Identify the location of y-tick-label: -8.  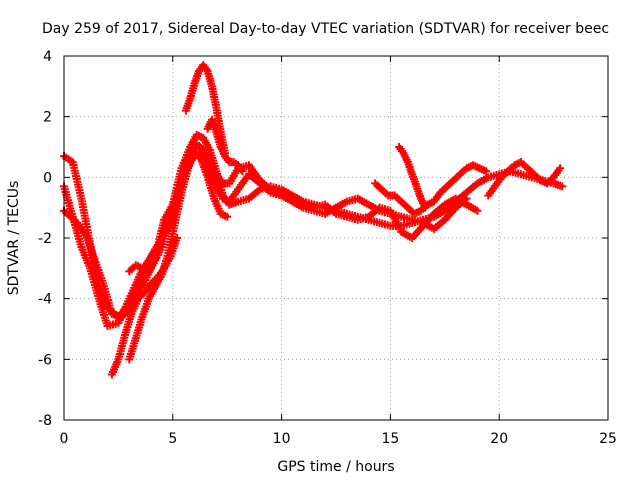
(45, 421).